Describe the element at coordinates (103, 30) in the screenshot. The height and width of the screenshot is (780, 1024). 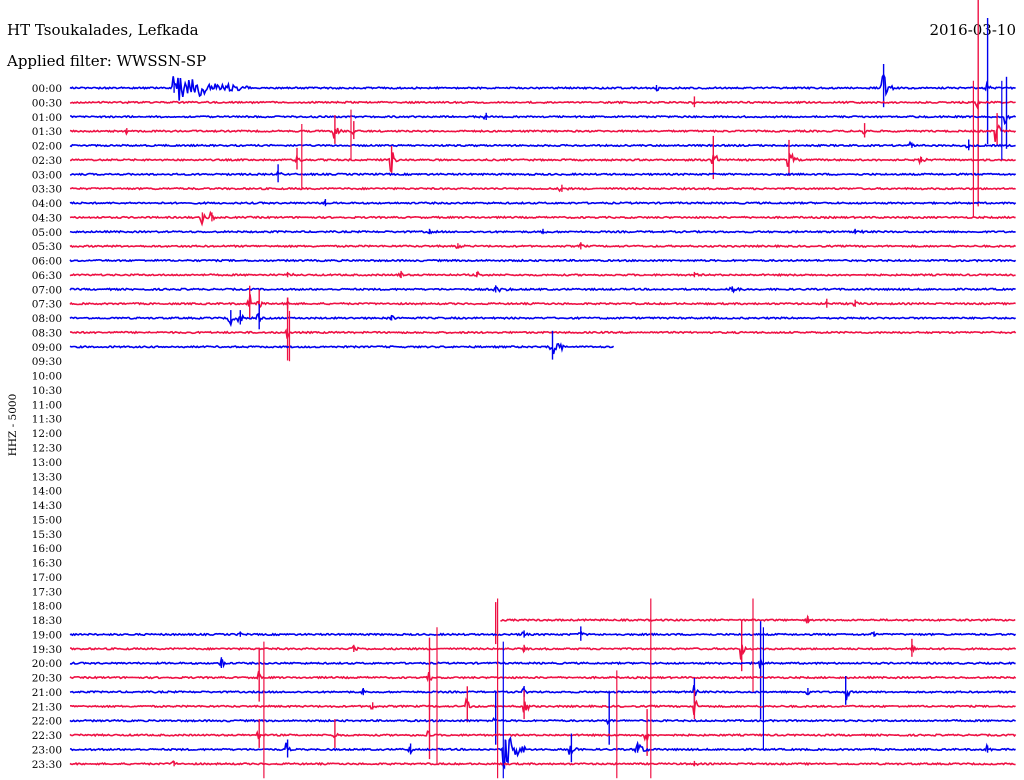
I see `station-title: HT Tsoukalades, Lefkada` at that location.